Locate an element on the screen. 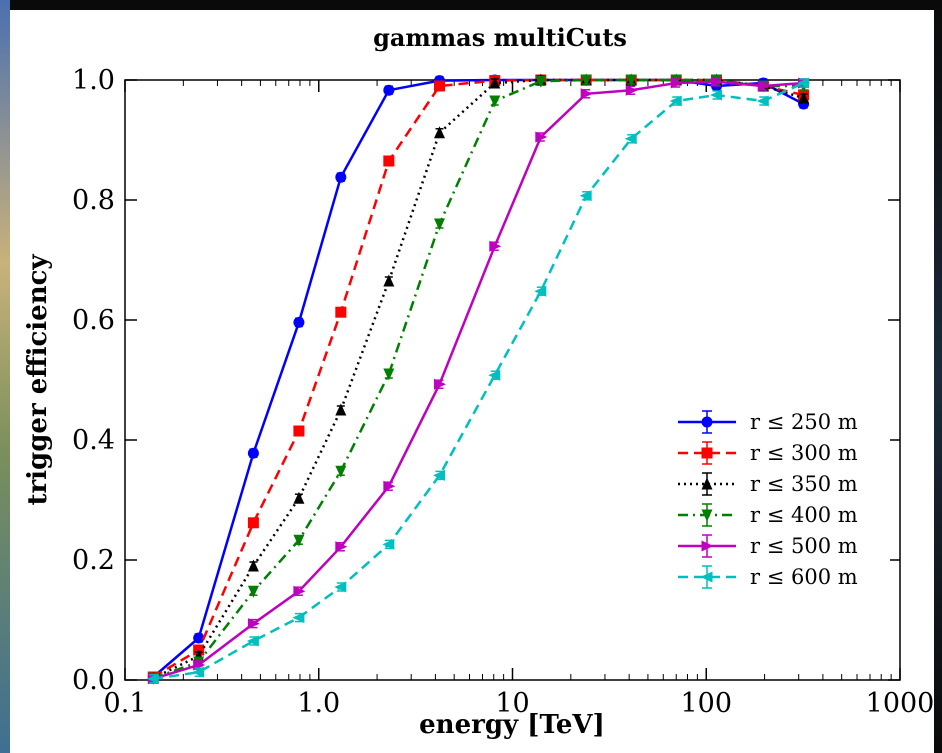 This screenshot has height=753, width=942. y-tick-label: 0.6 is located at coordinates (93, 320).